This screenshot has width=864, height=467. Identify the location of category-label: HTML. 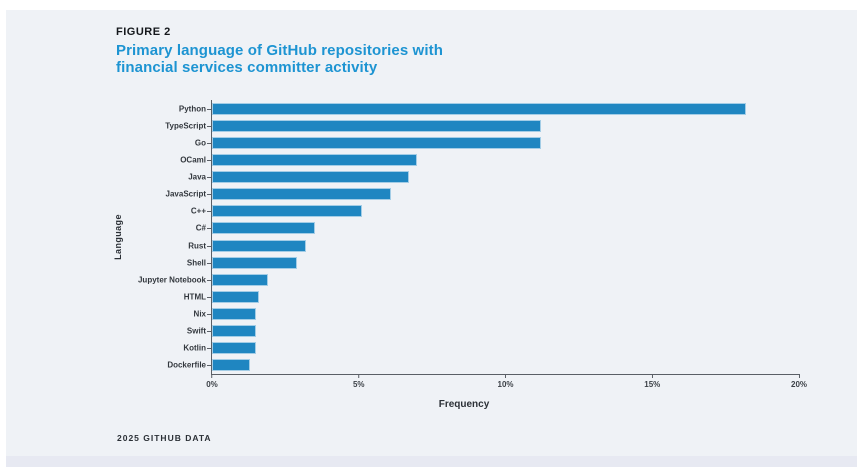
(194, 297).